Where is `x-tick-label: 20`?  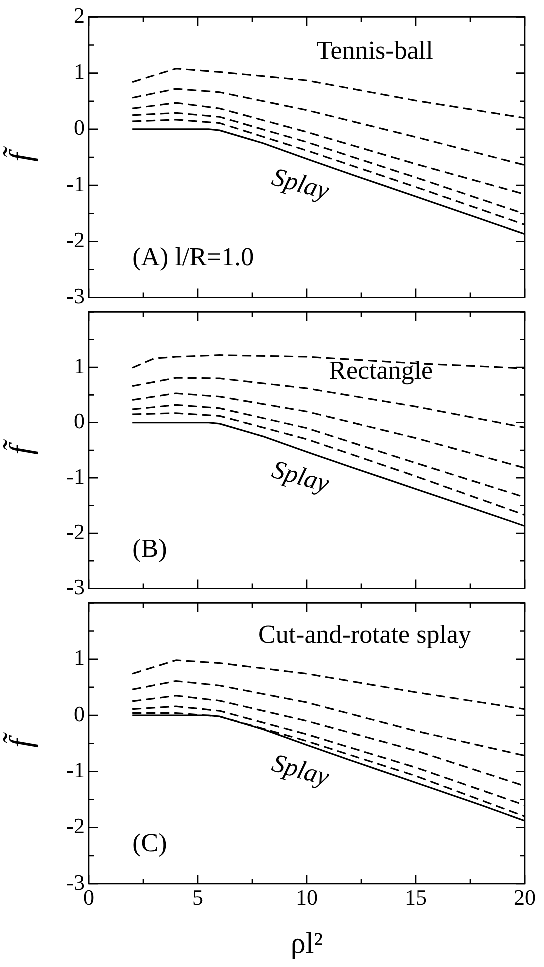
x-tick-label: 20 is located at coordinates (525, 897).